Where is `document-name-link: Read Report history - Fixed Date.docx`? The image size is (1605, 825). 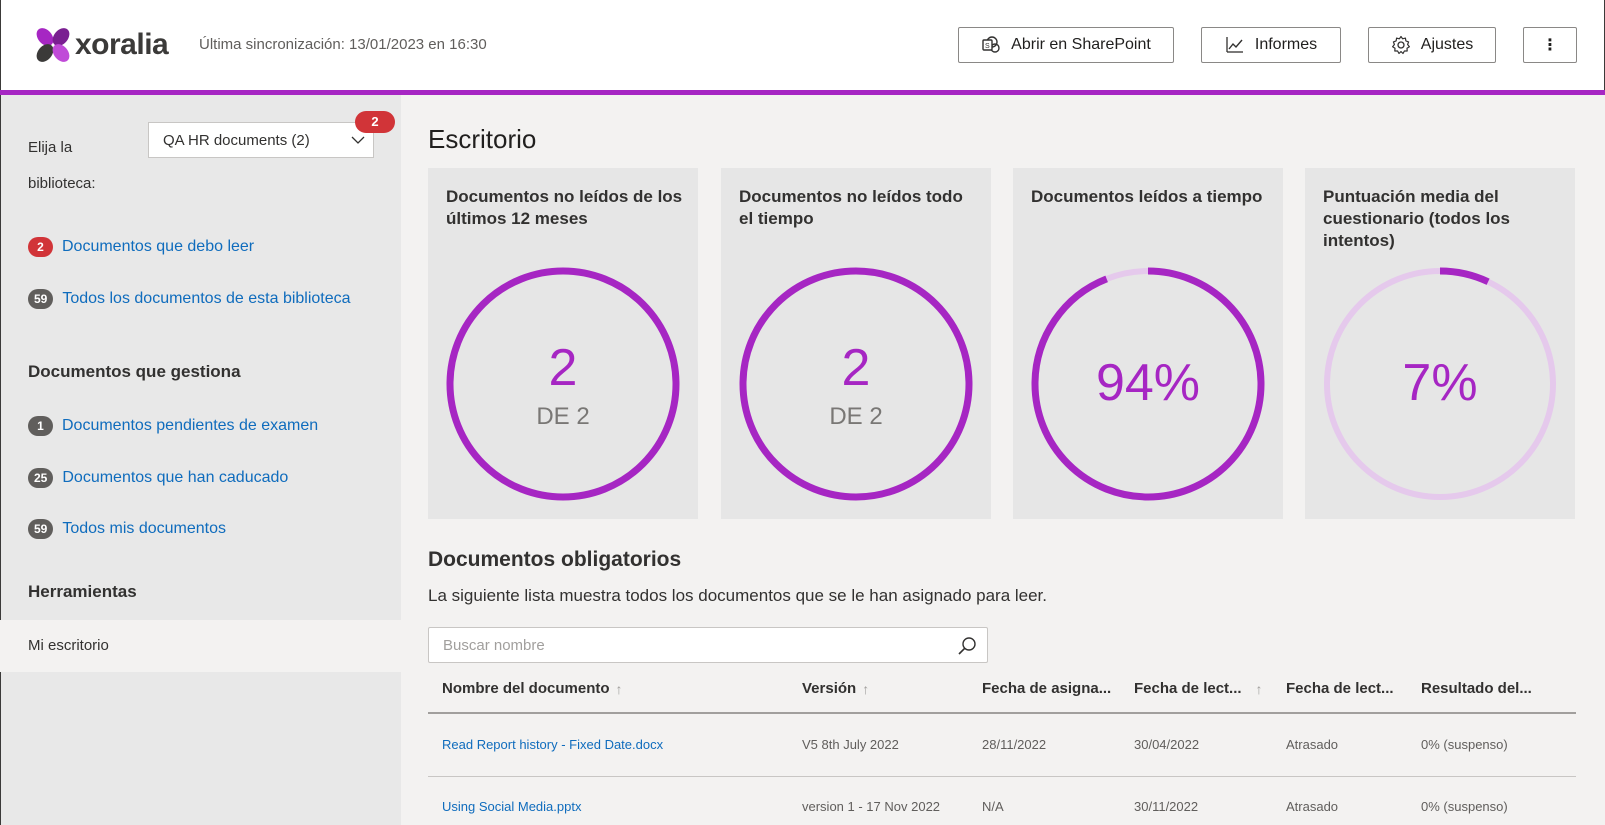 document-name-link: Read Report history - Fixed Date.docx is located at coordinates (553, 744).